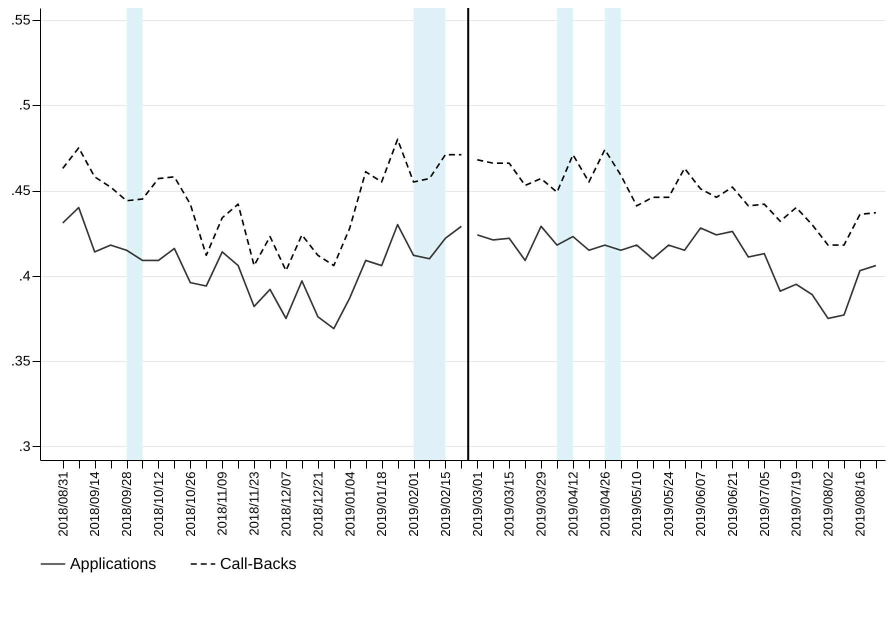 This screenshot has width=891, height=623. I want to click on y-tick-label: .35, so click(21, 360).